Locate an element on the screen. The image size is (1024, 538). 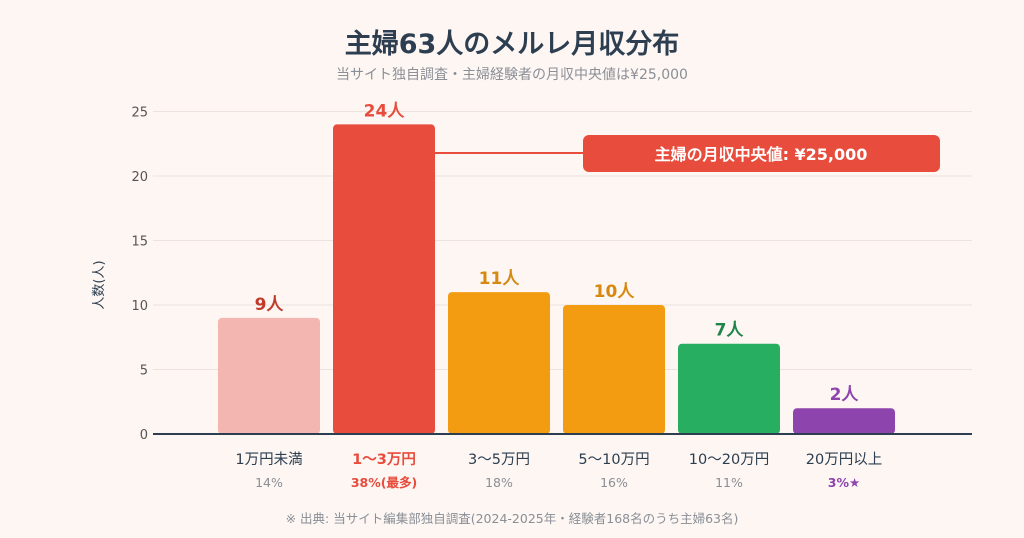
bar-value-label: 10人 is located at coordinates (615, 292).